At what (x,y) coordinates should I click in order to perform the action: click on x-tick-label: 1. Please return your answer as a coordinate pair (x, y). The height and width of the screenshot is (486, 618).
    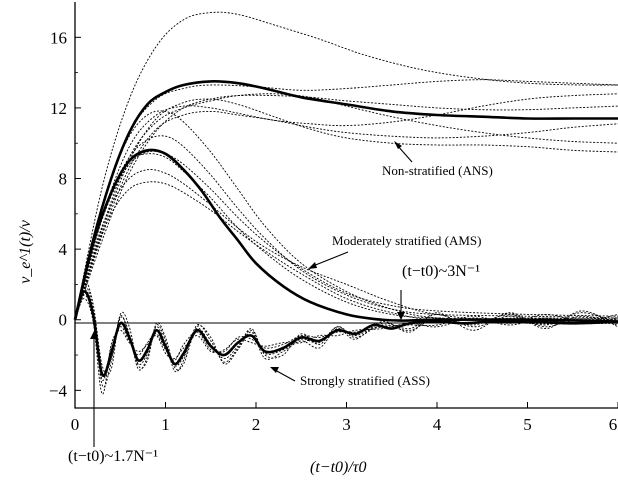
    Looking at the image, I should click on (165, 424).